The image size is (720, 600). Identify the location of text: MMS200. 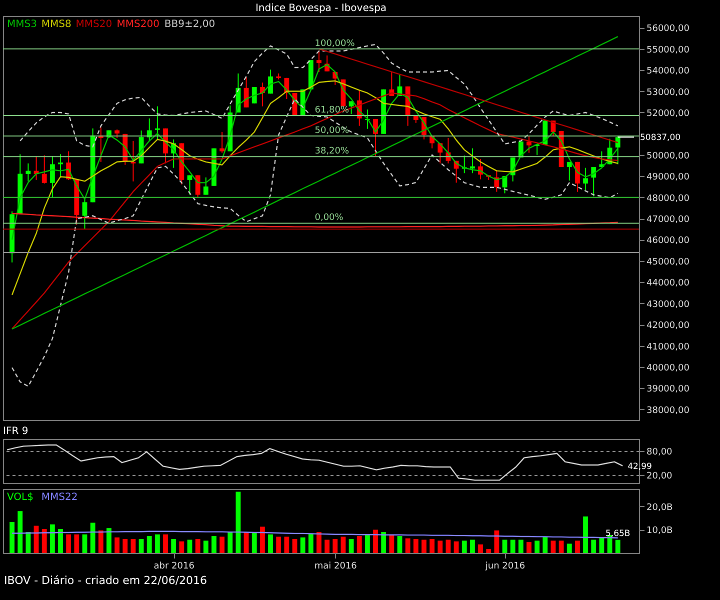
(138, 24).